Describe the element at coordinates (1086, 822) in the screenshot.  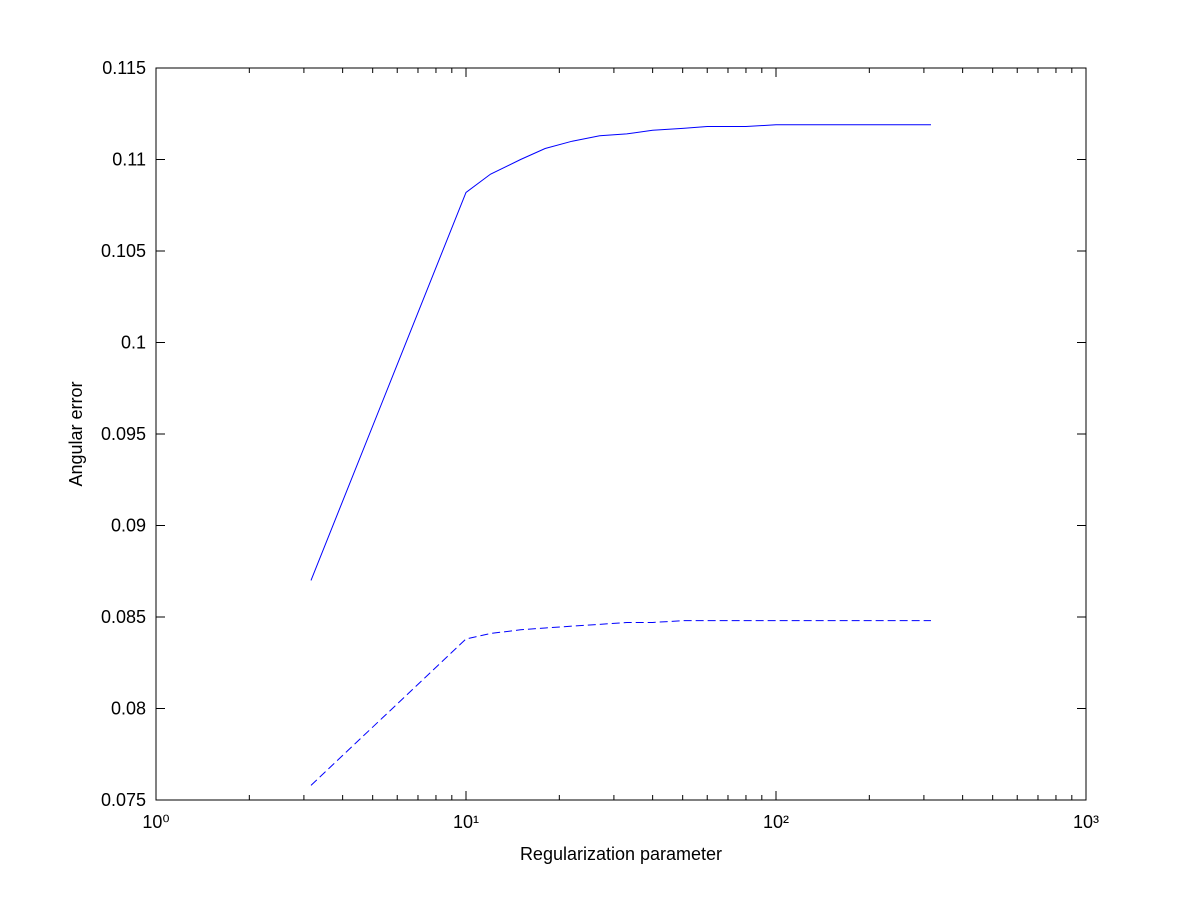
I see `x-tick-label: 10³` at that location.